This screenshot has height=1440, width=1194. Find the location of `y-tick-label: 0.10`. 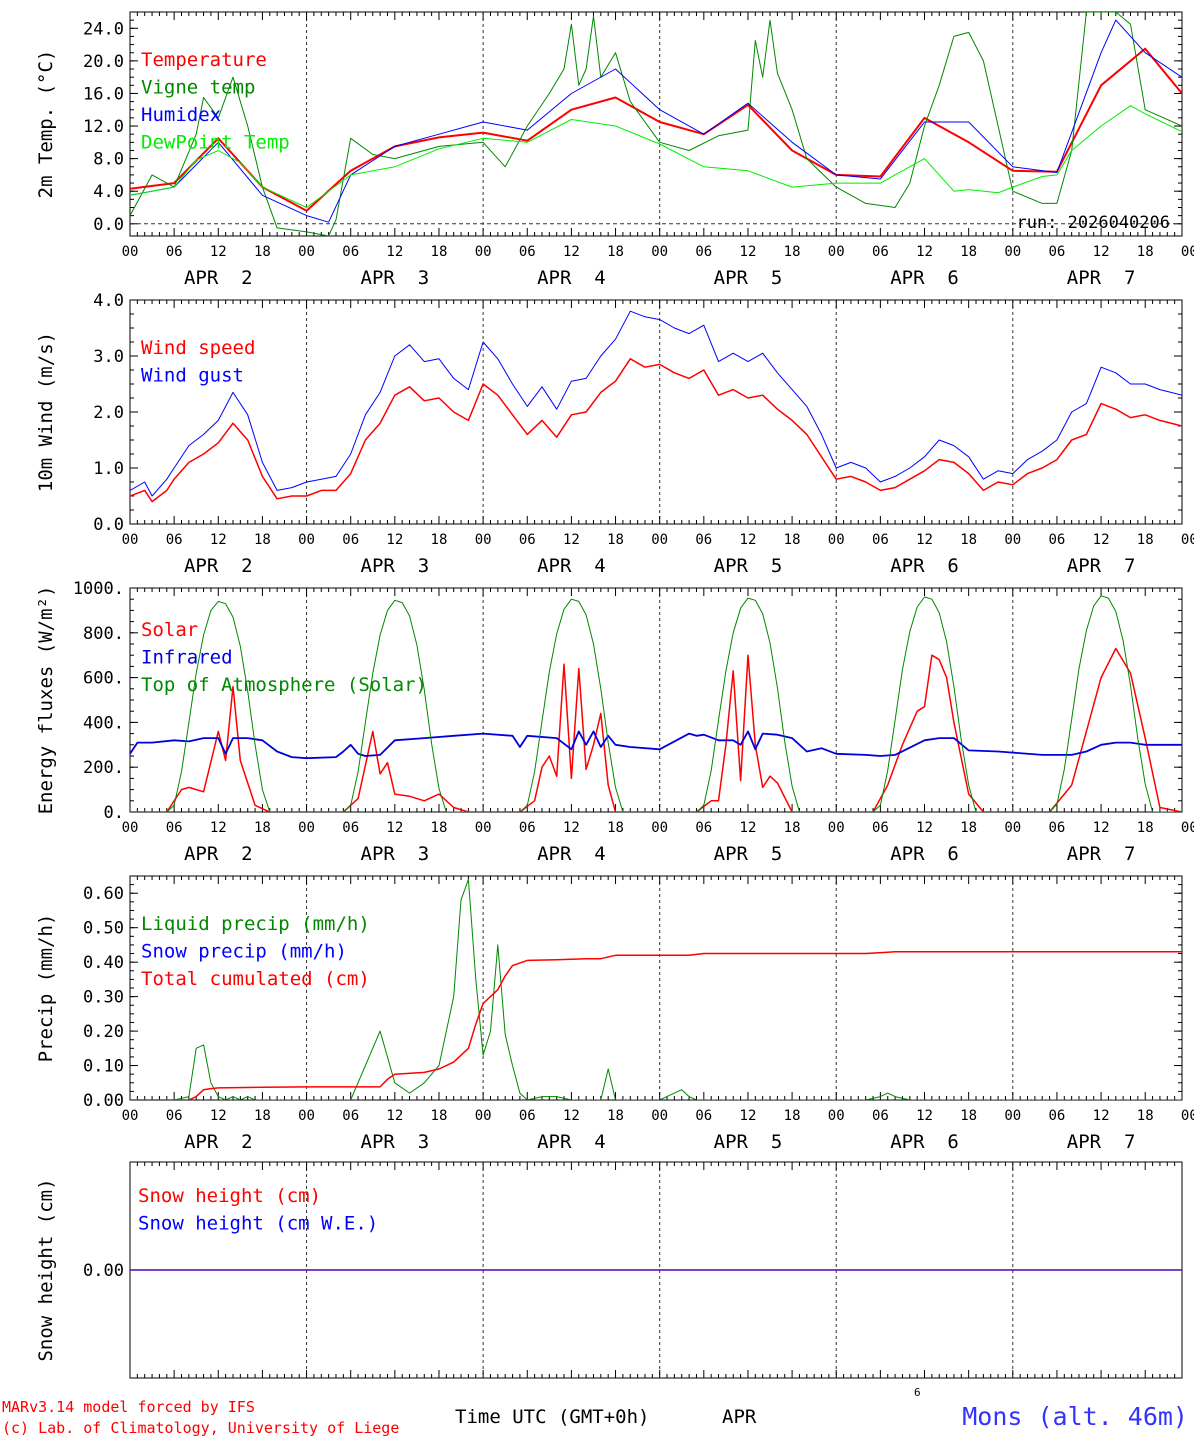

y-tick-label: 0.10 is located at coordinates (103, 1067).